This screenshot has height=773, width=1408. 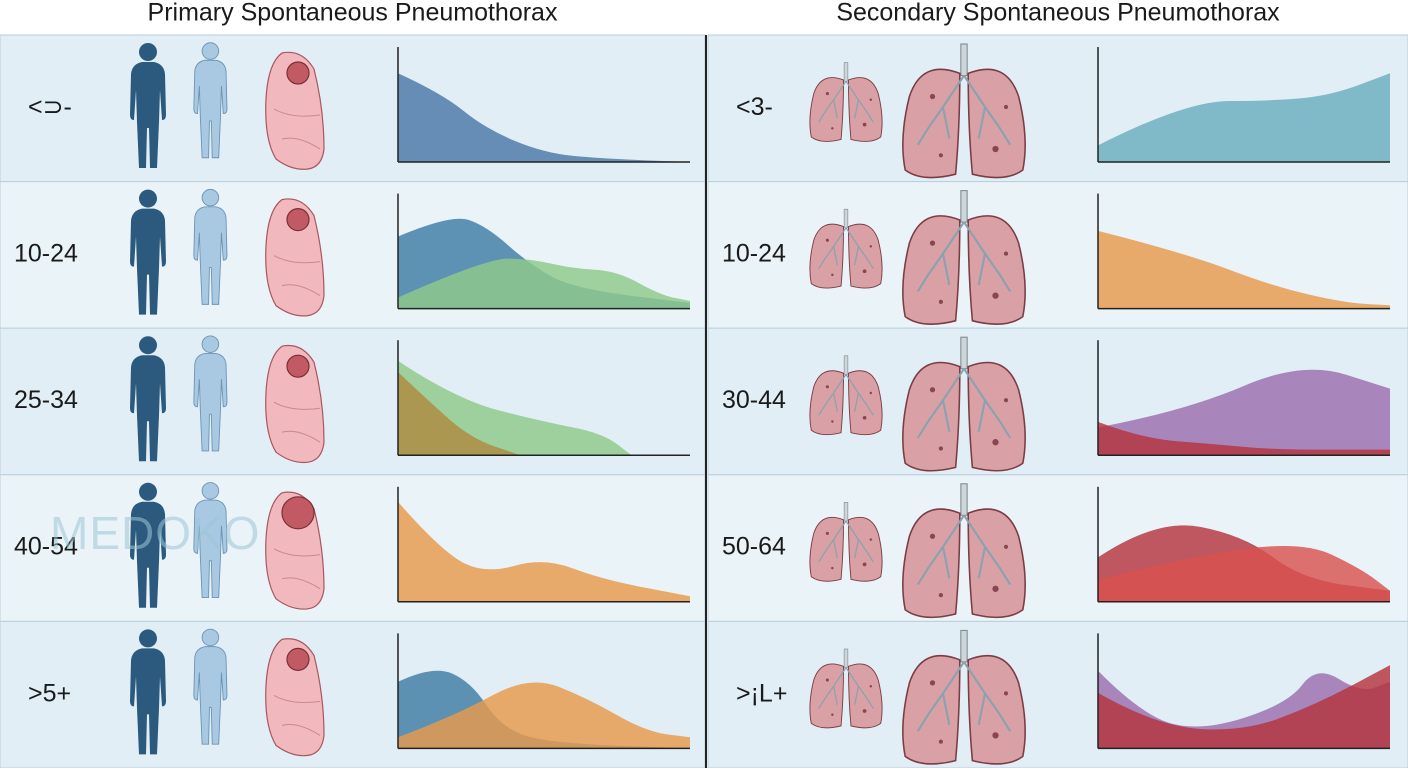 I want to click on age-label: 50-64, so click(x=754, y=547).